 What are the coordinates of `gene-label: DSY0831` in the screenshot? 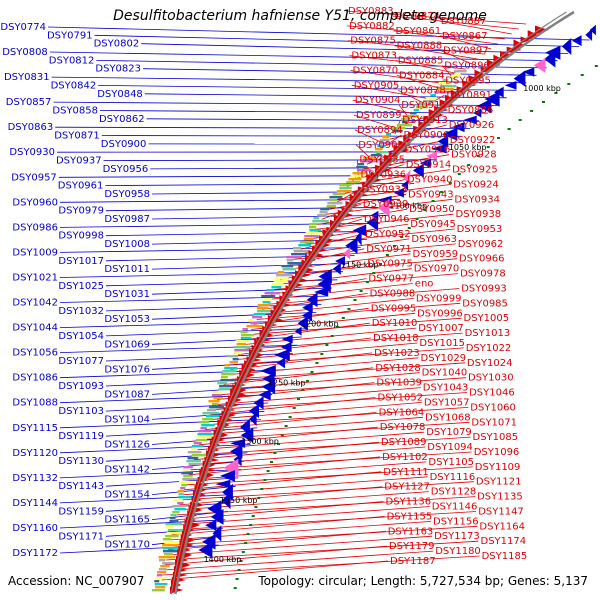 It's located at (27, 77).